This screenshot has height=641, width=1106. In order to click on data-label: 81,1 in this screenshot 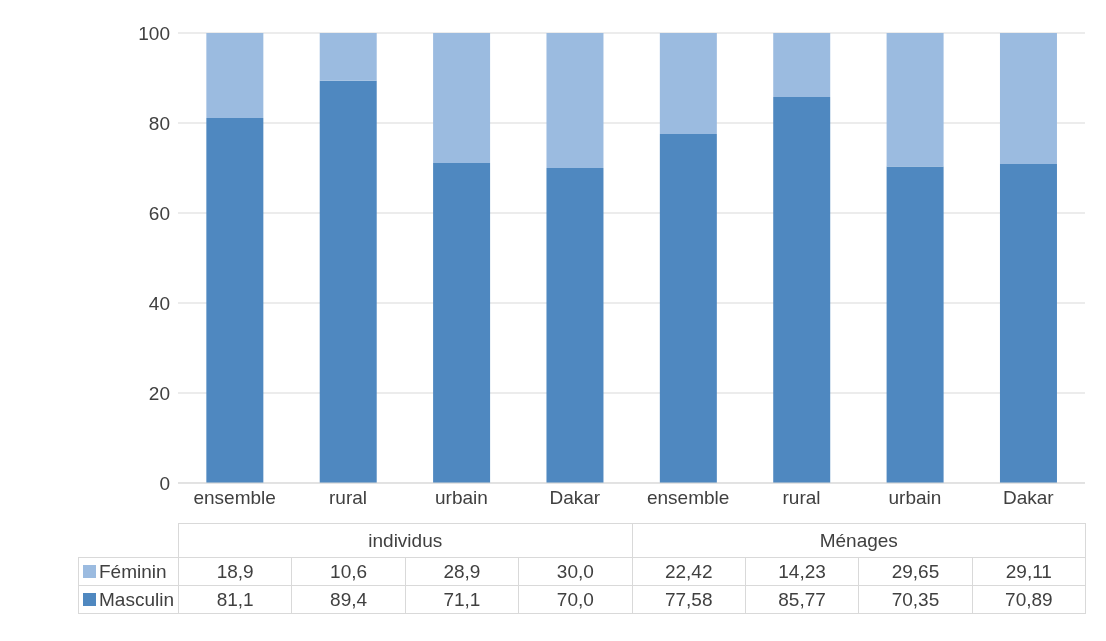, I will do `click(235, 599)`.